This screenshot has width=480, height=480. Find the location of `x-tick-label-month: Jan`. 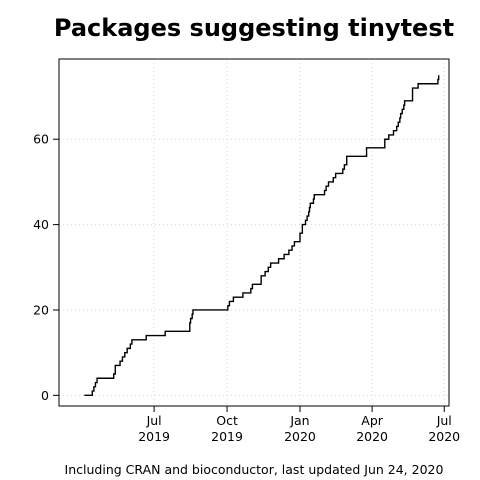

x-tick-label-month: Jan is located at coordinates (299, 420).